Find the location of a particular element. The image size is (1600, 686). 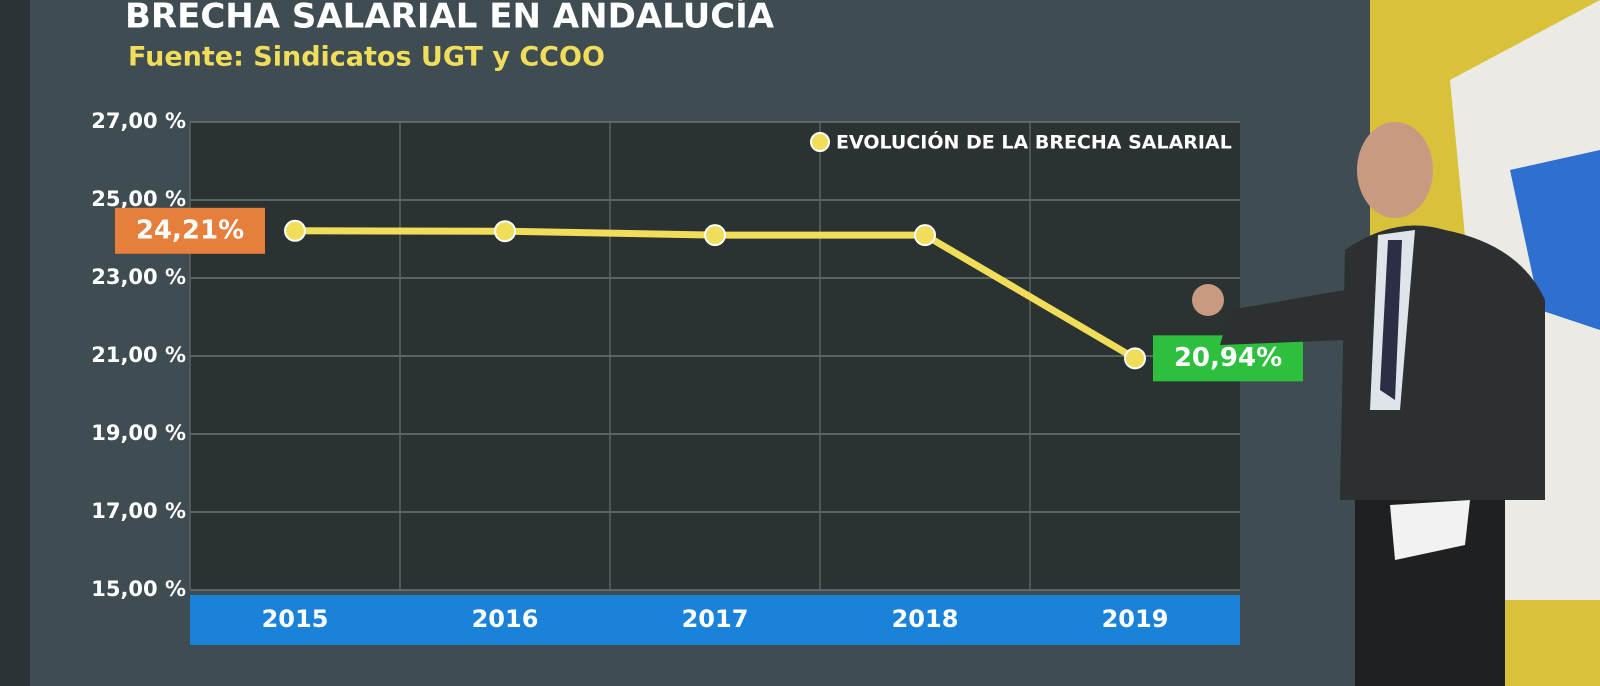

y-tick-label: 19,00 % is located at coordinates (138, 433).